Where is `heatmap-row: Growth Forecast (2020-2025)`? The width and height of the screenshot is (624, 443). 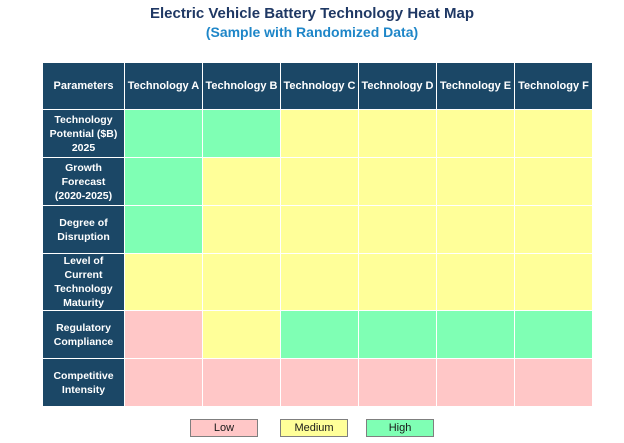
heatmap-row: Growth Forecast (2020-2025) is located at coordinates (317, 181).